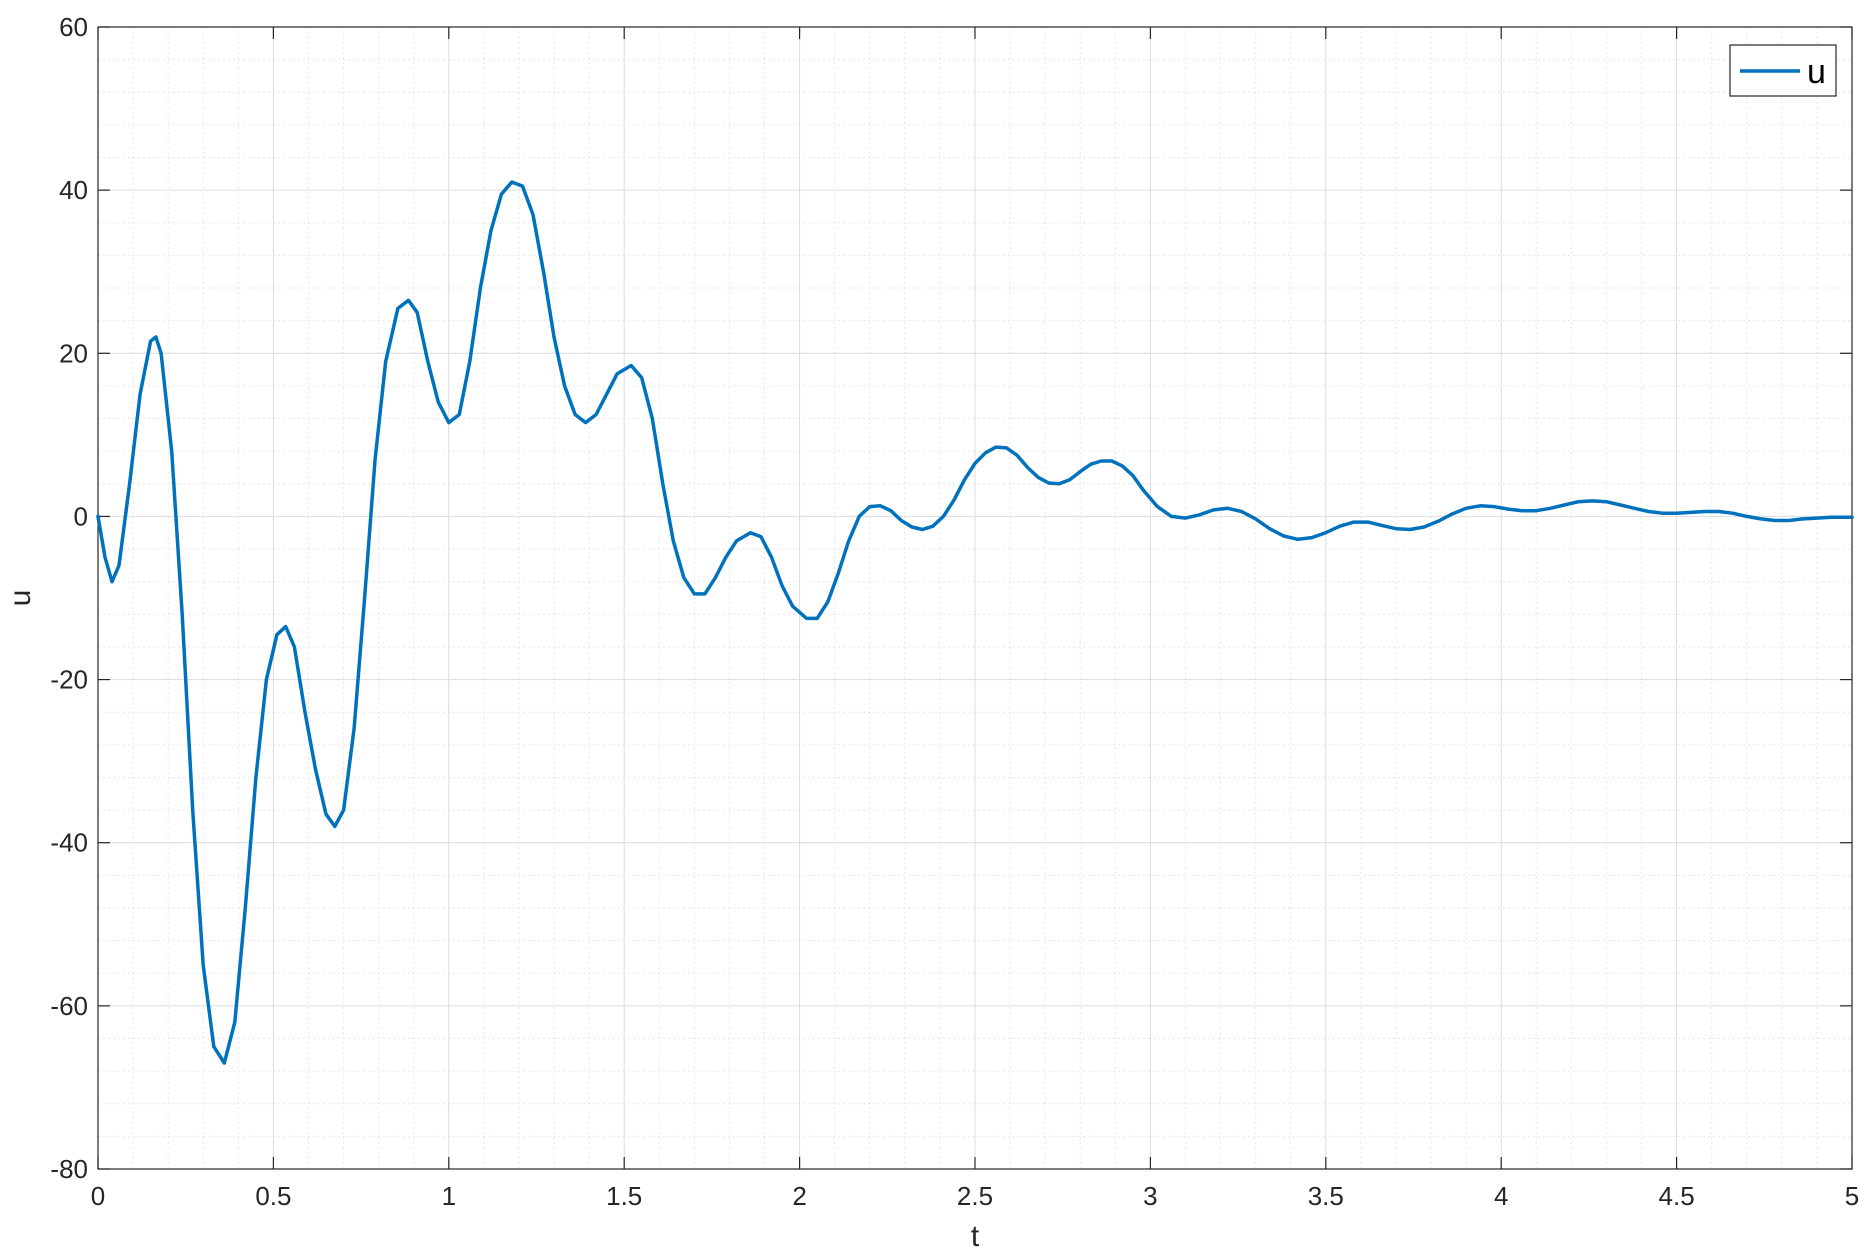 This screenshot has height=1250, width=1875. I want to click on y-tick-label: -80, so click(69, 1169).